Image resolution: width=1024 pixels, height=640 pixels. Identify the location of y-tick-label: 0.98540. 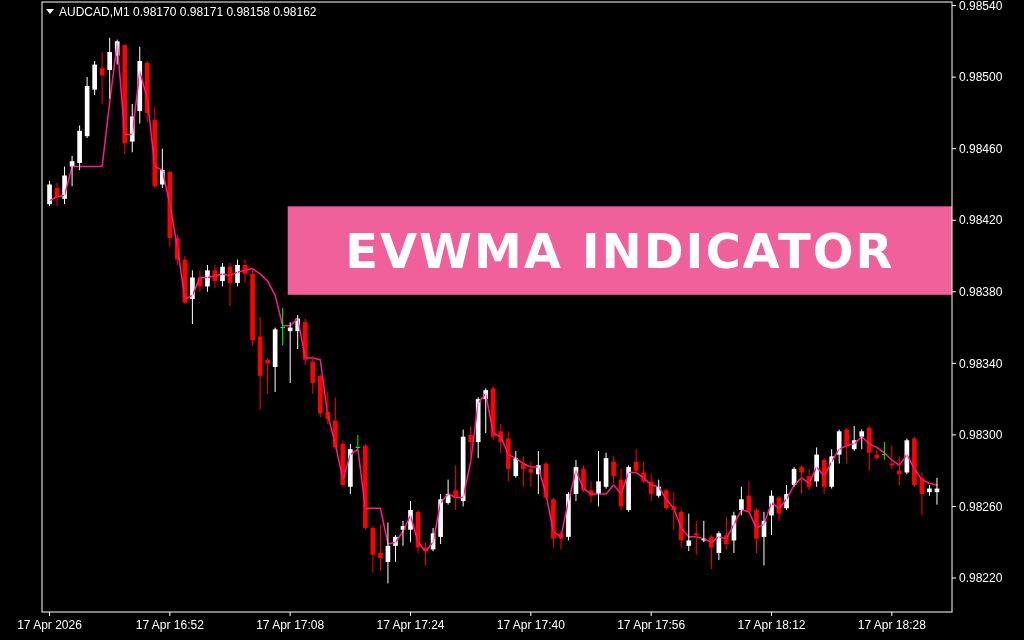
(981, 6).